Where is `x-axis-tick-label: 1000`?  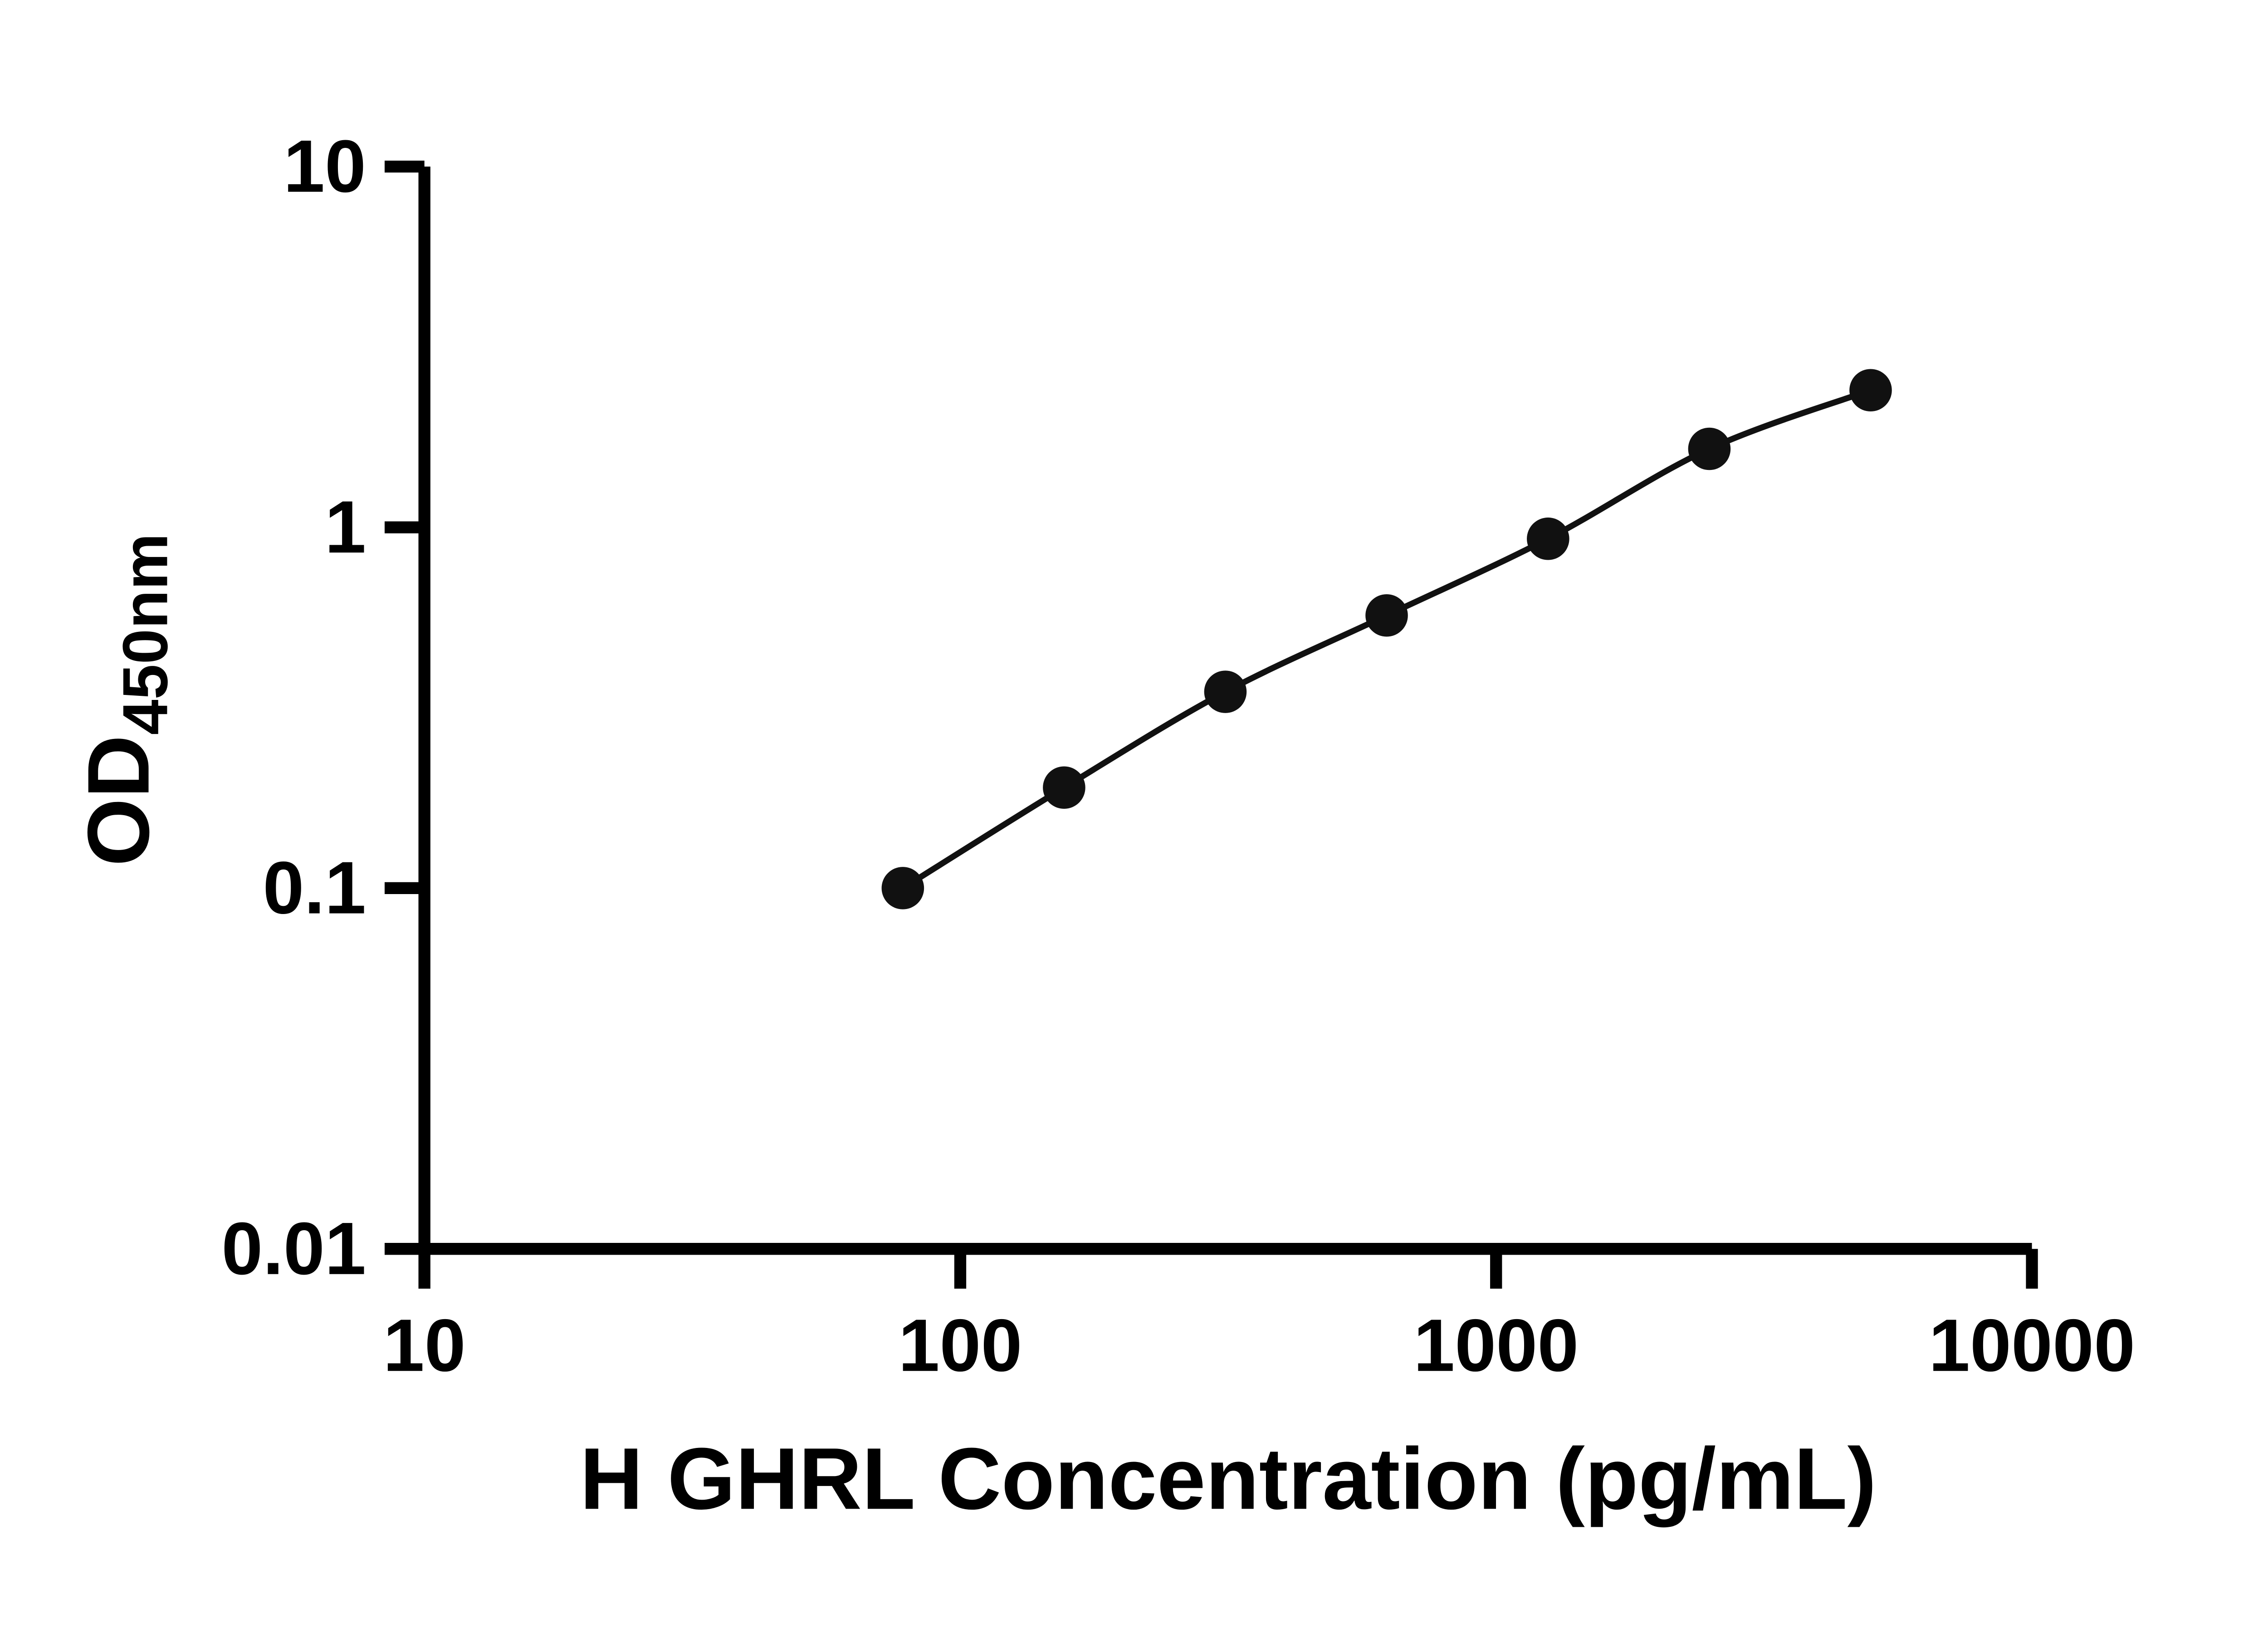 x-axis-tick-label: 1000 is located at coordinates (1496, 1345).